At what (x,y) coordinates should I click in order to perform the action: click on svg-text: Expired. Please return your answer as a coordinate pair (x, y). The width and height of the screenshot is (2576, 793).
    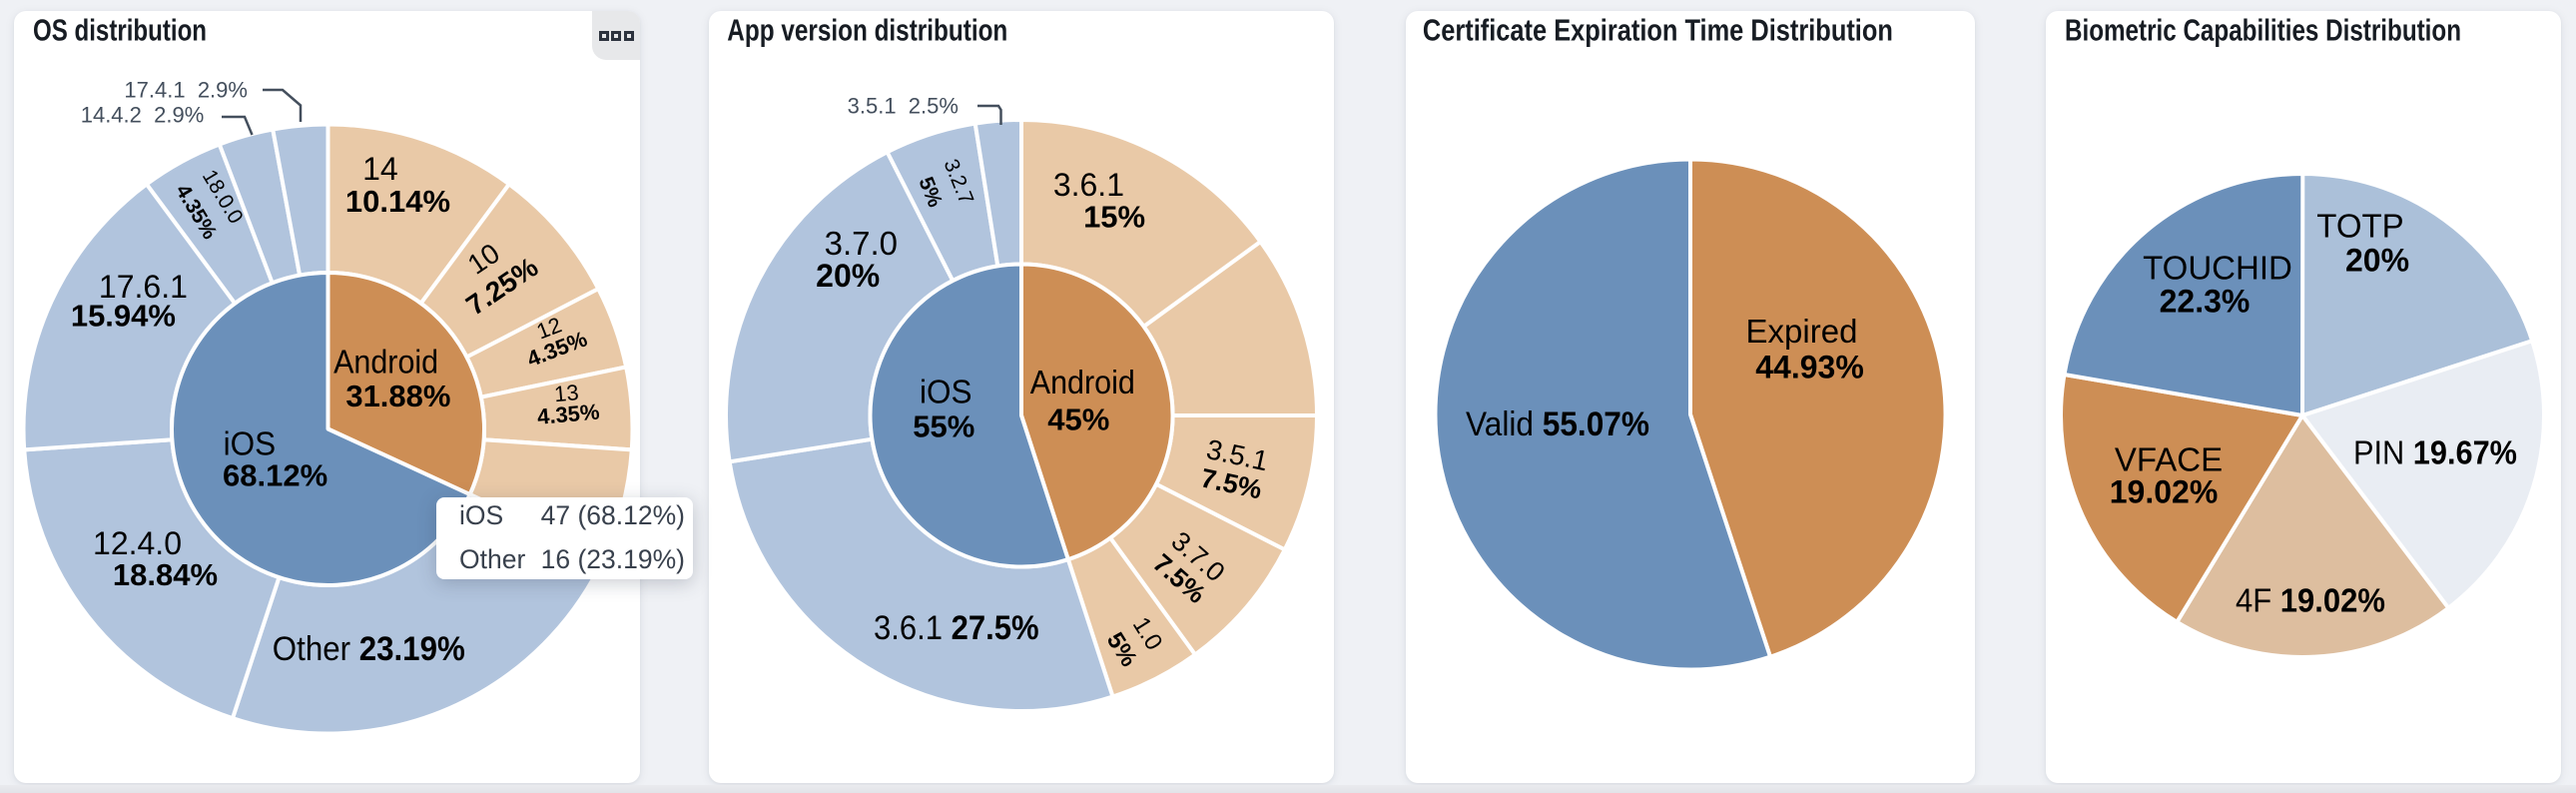
    Looking at the image, I should click on (1802, 331).